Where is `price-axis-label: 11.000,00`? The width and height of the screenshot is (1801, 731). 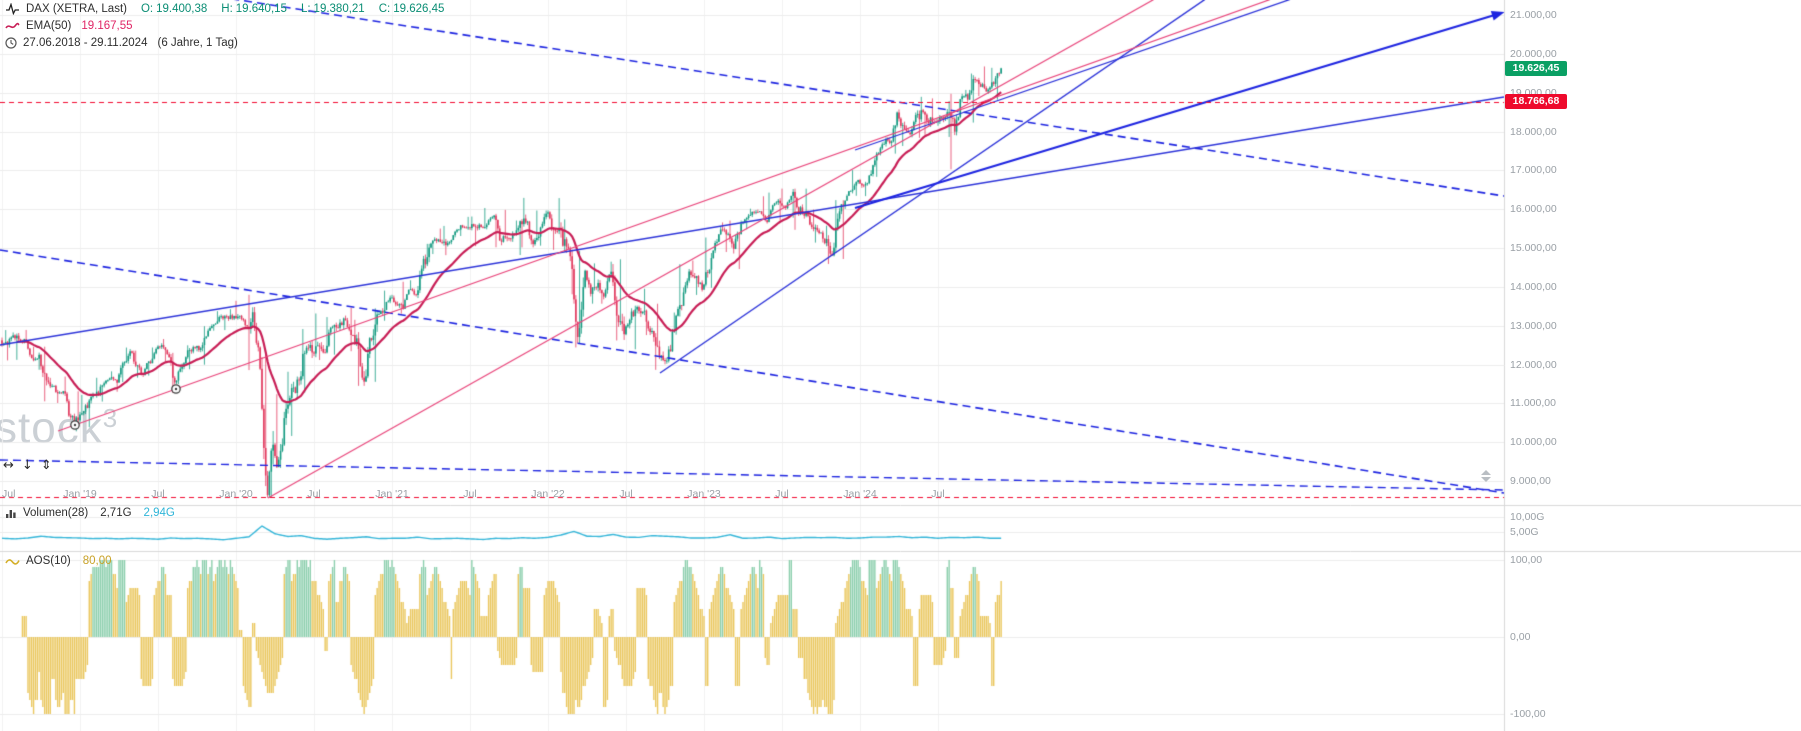
price-axis-label: 11.000,00 is located at coordinates (1533, 403).